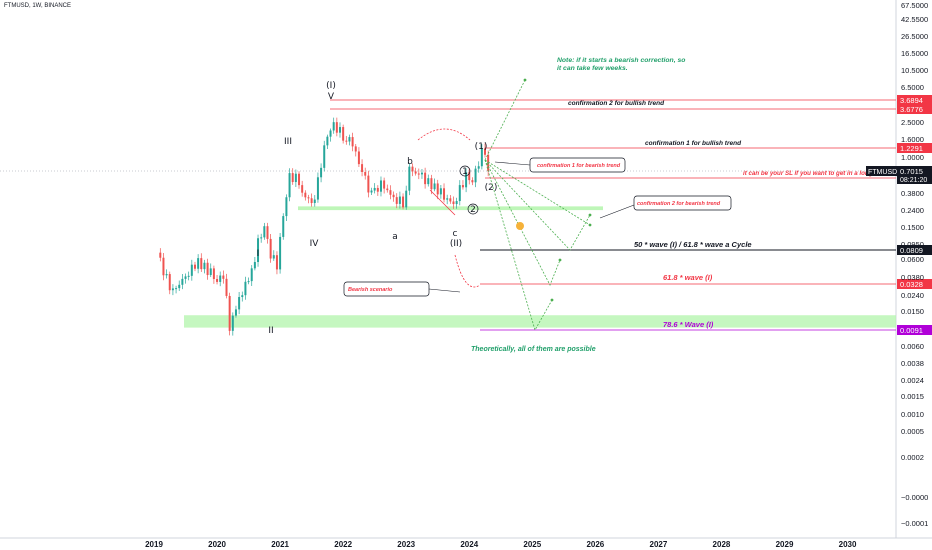 The height and width of the screenshot is (550, 932). I want to click on wave-label: (1), so click(481, 147).